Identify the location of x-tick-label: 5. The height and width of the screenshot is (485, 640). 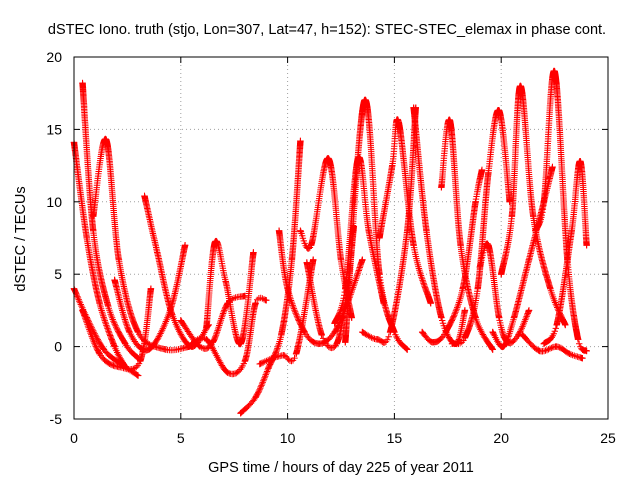
(181, 438).